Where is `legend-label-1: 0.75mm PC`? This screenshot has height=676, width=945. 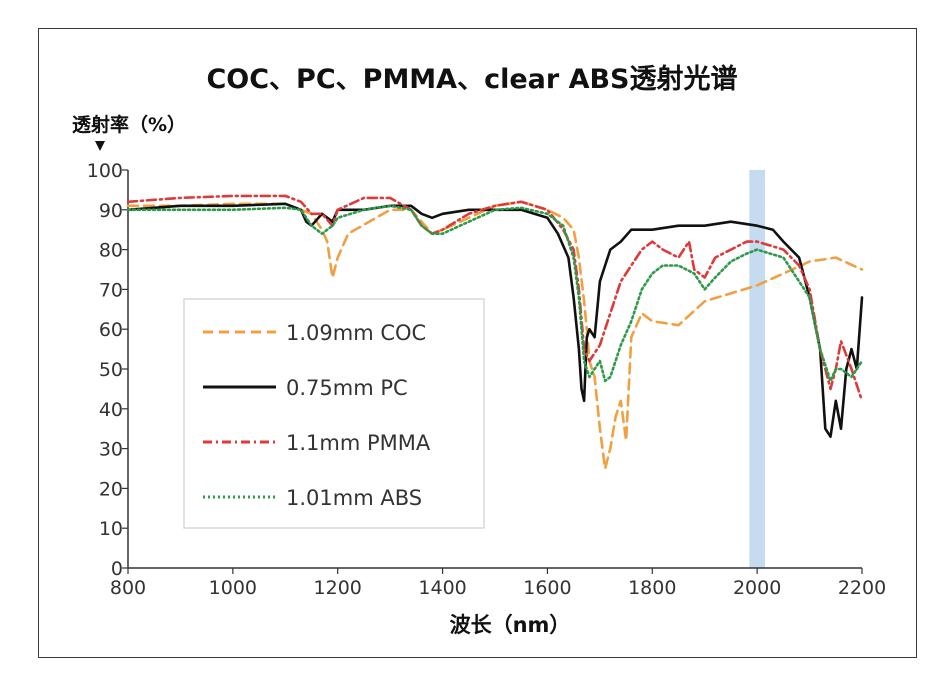
legend-label-1: 0.75mm PC is located at coordinates (347, 388).